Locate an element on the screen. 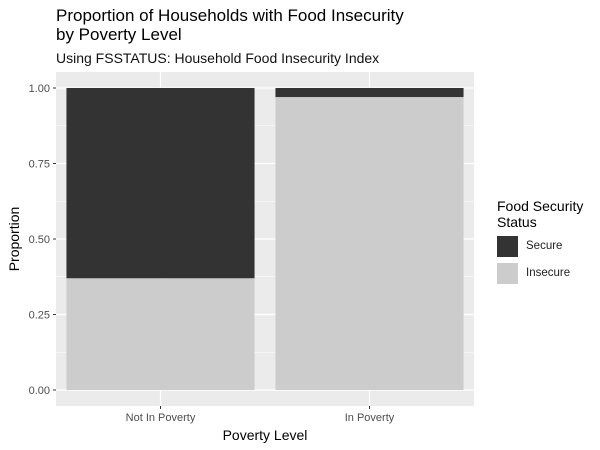  y-tick-label: 1.00 is located at coordinates (39, 89).